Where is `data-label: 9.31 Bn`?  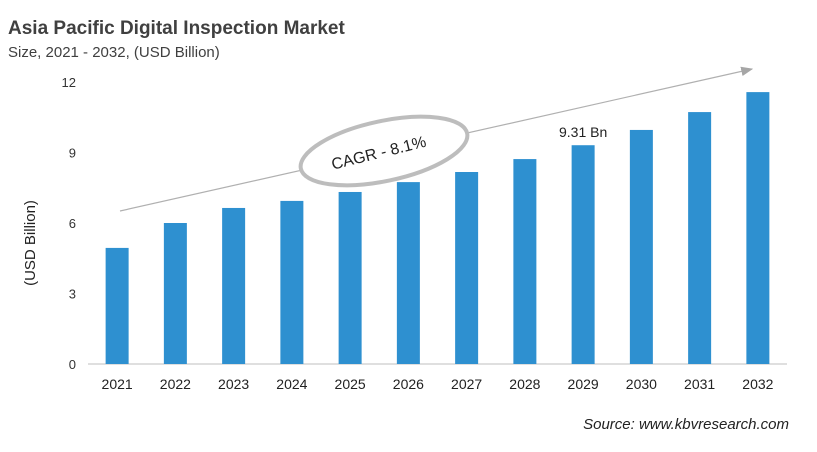
data-label: 9.31 Bn is located at coordinates (583, 132).